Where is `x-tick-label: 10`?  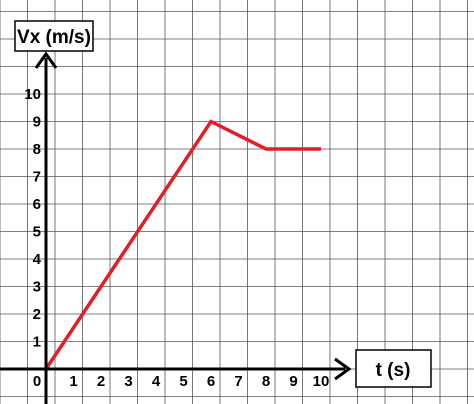
x-tick-label: 10 is located at coordinates (321, 381).